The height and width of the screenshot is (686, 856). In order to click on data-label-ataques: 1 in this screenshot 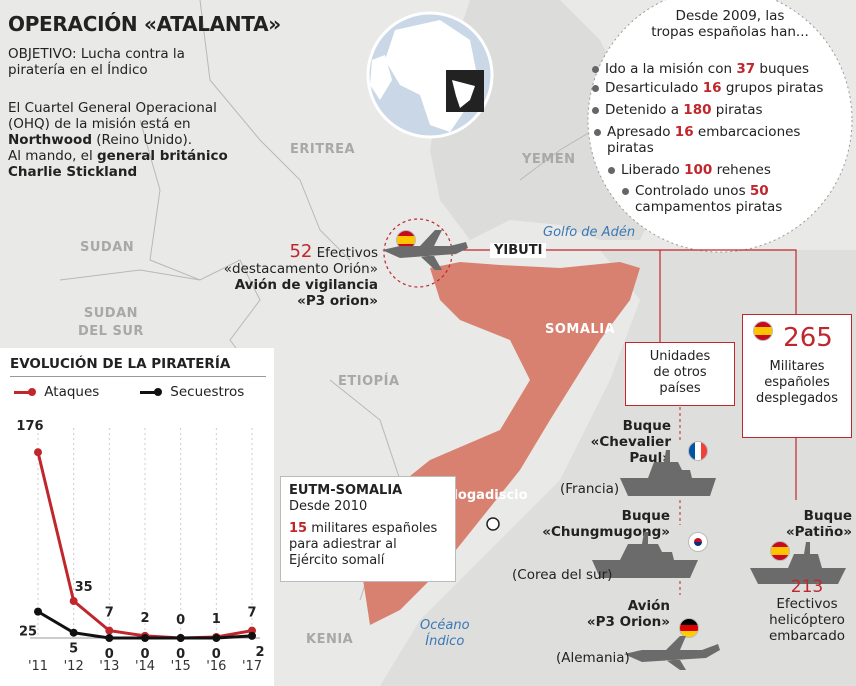, I will do `click(216, 619)`.